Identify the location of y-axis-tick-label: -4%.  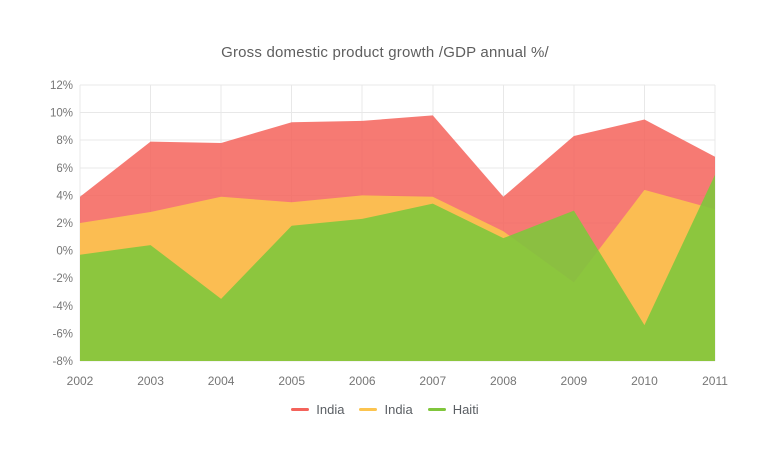
(63, 307).